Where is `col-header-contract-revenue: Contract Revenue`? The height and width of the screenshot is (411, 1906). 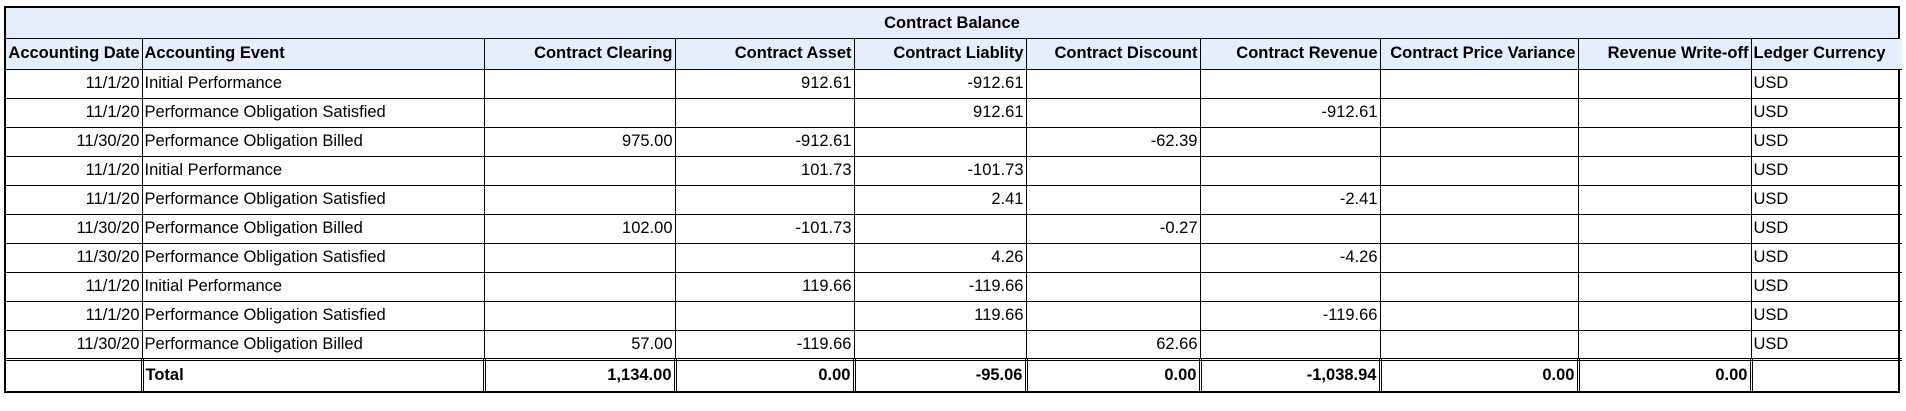
col-header-contract-revenue: Contract Revenue is located at coordinates (1290, 54).